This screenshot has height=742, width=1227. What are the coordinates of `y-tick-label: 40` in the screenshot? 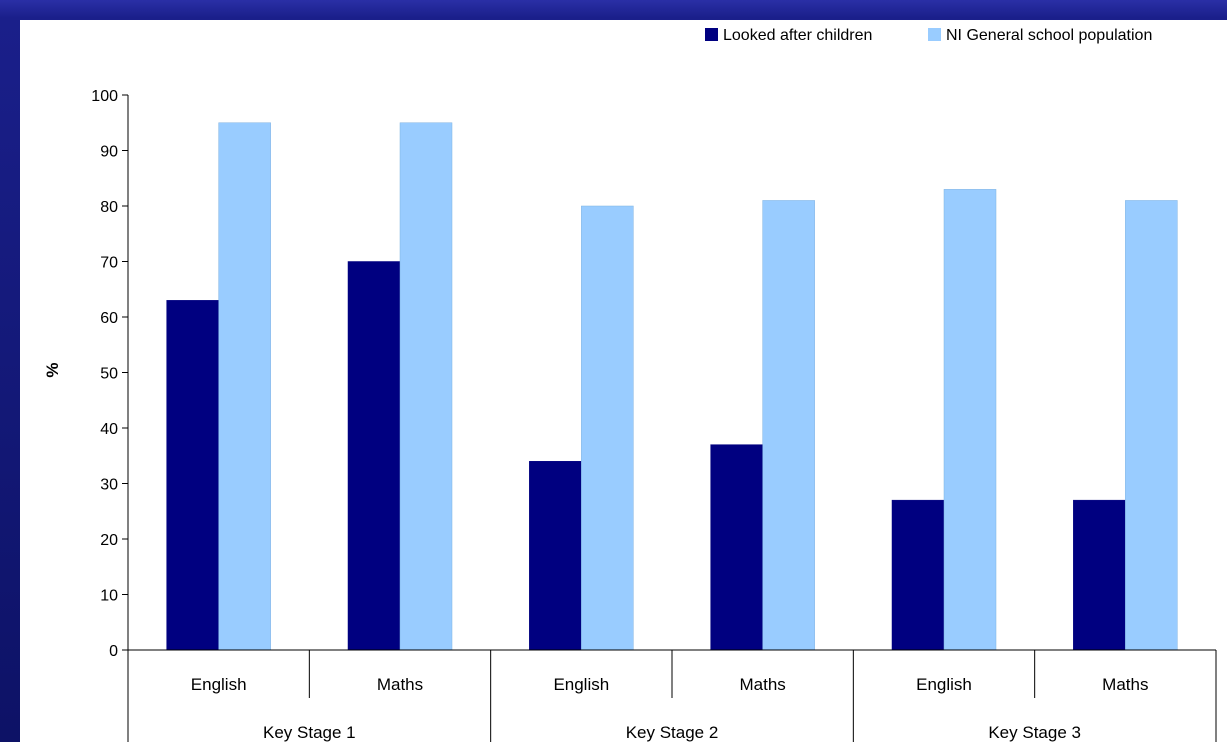 It's located at (109, 429).